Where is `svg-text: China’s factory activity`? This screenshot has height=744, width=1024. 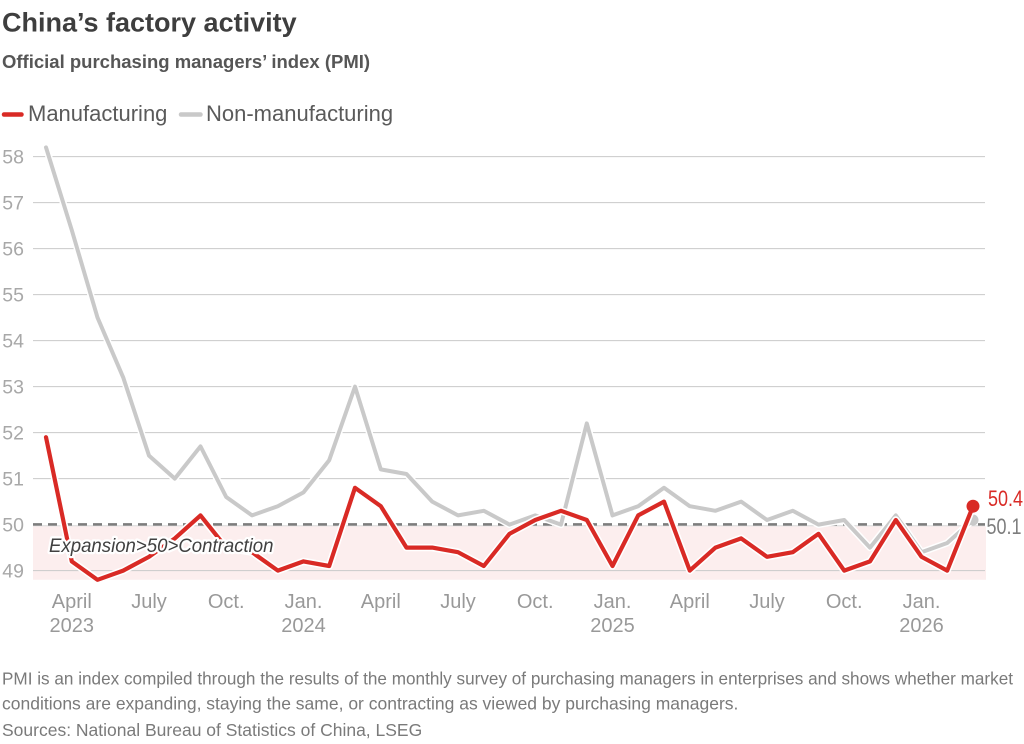 svg-text: China’s factory activity is located at coordinates (149, 23).